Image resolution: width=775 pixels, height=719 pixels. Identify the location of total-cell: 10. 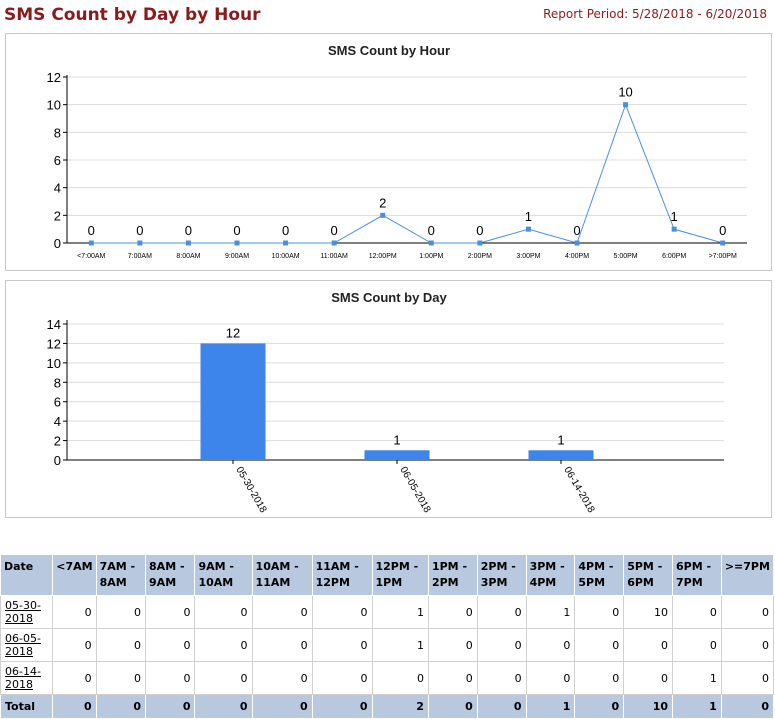
(648, 706).